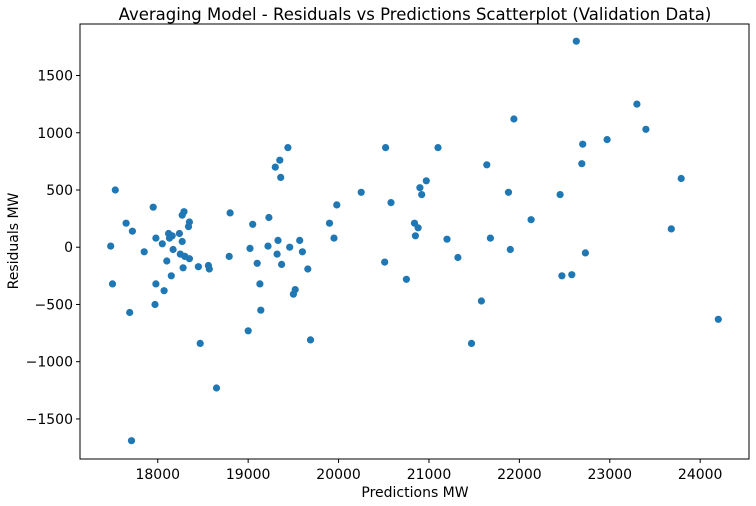 The height and width of the screenshot is (506, 756). Describe the element at coordinates (700, 475) in the screenshot. I see `x-tick-label: 24000` at that location.